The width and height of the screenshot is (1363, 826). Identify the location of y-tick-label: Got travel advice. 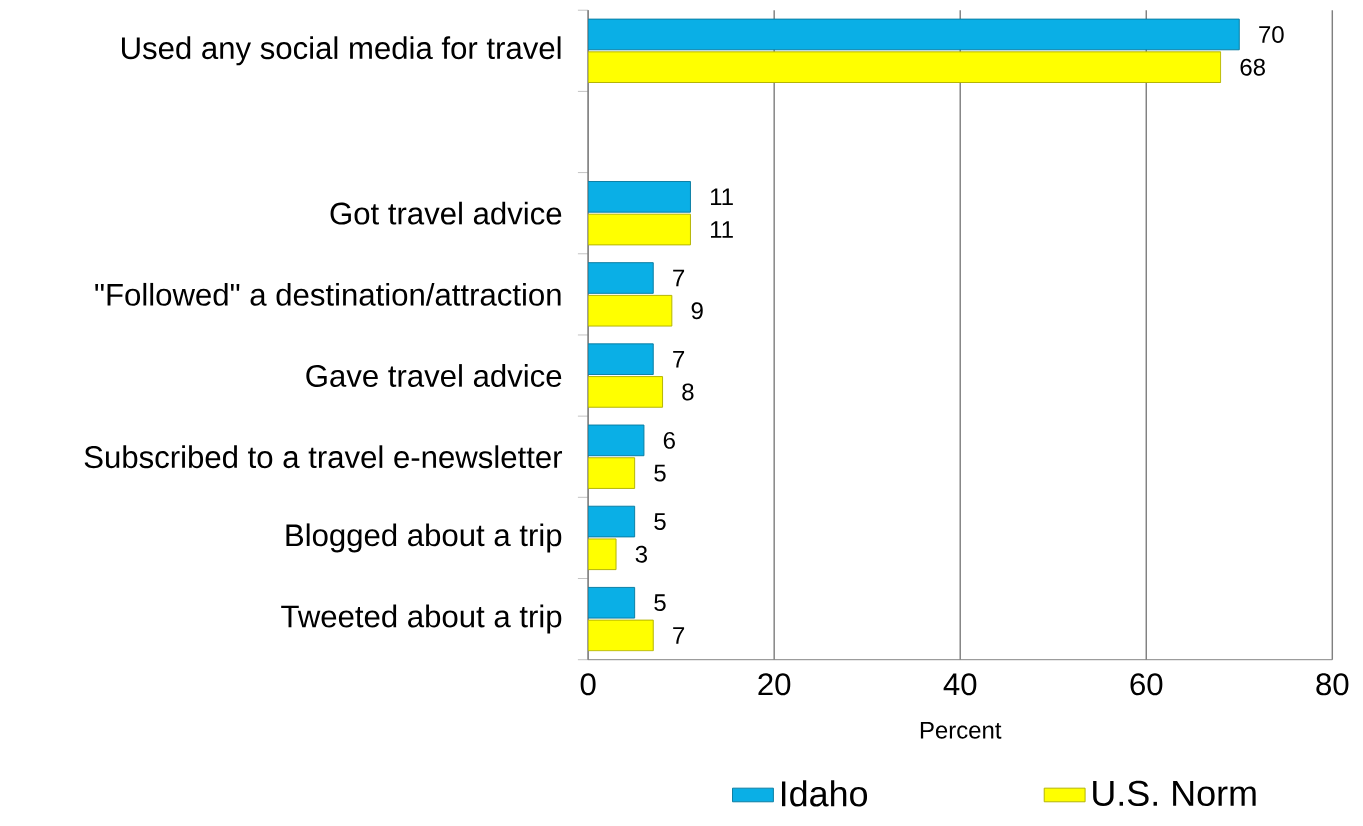
(446, 213).